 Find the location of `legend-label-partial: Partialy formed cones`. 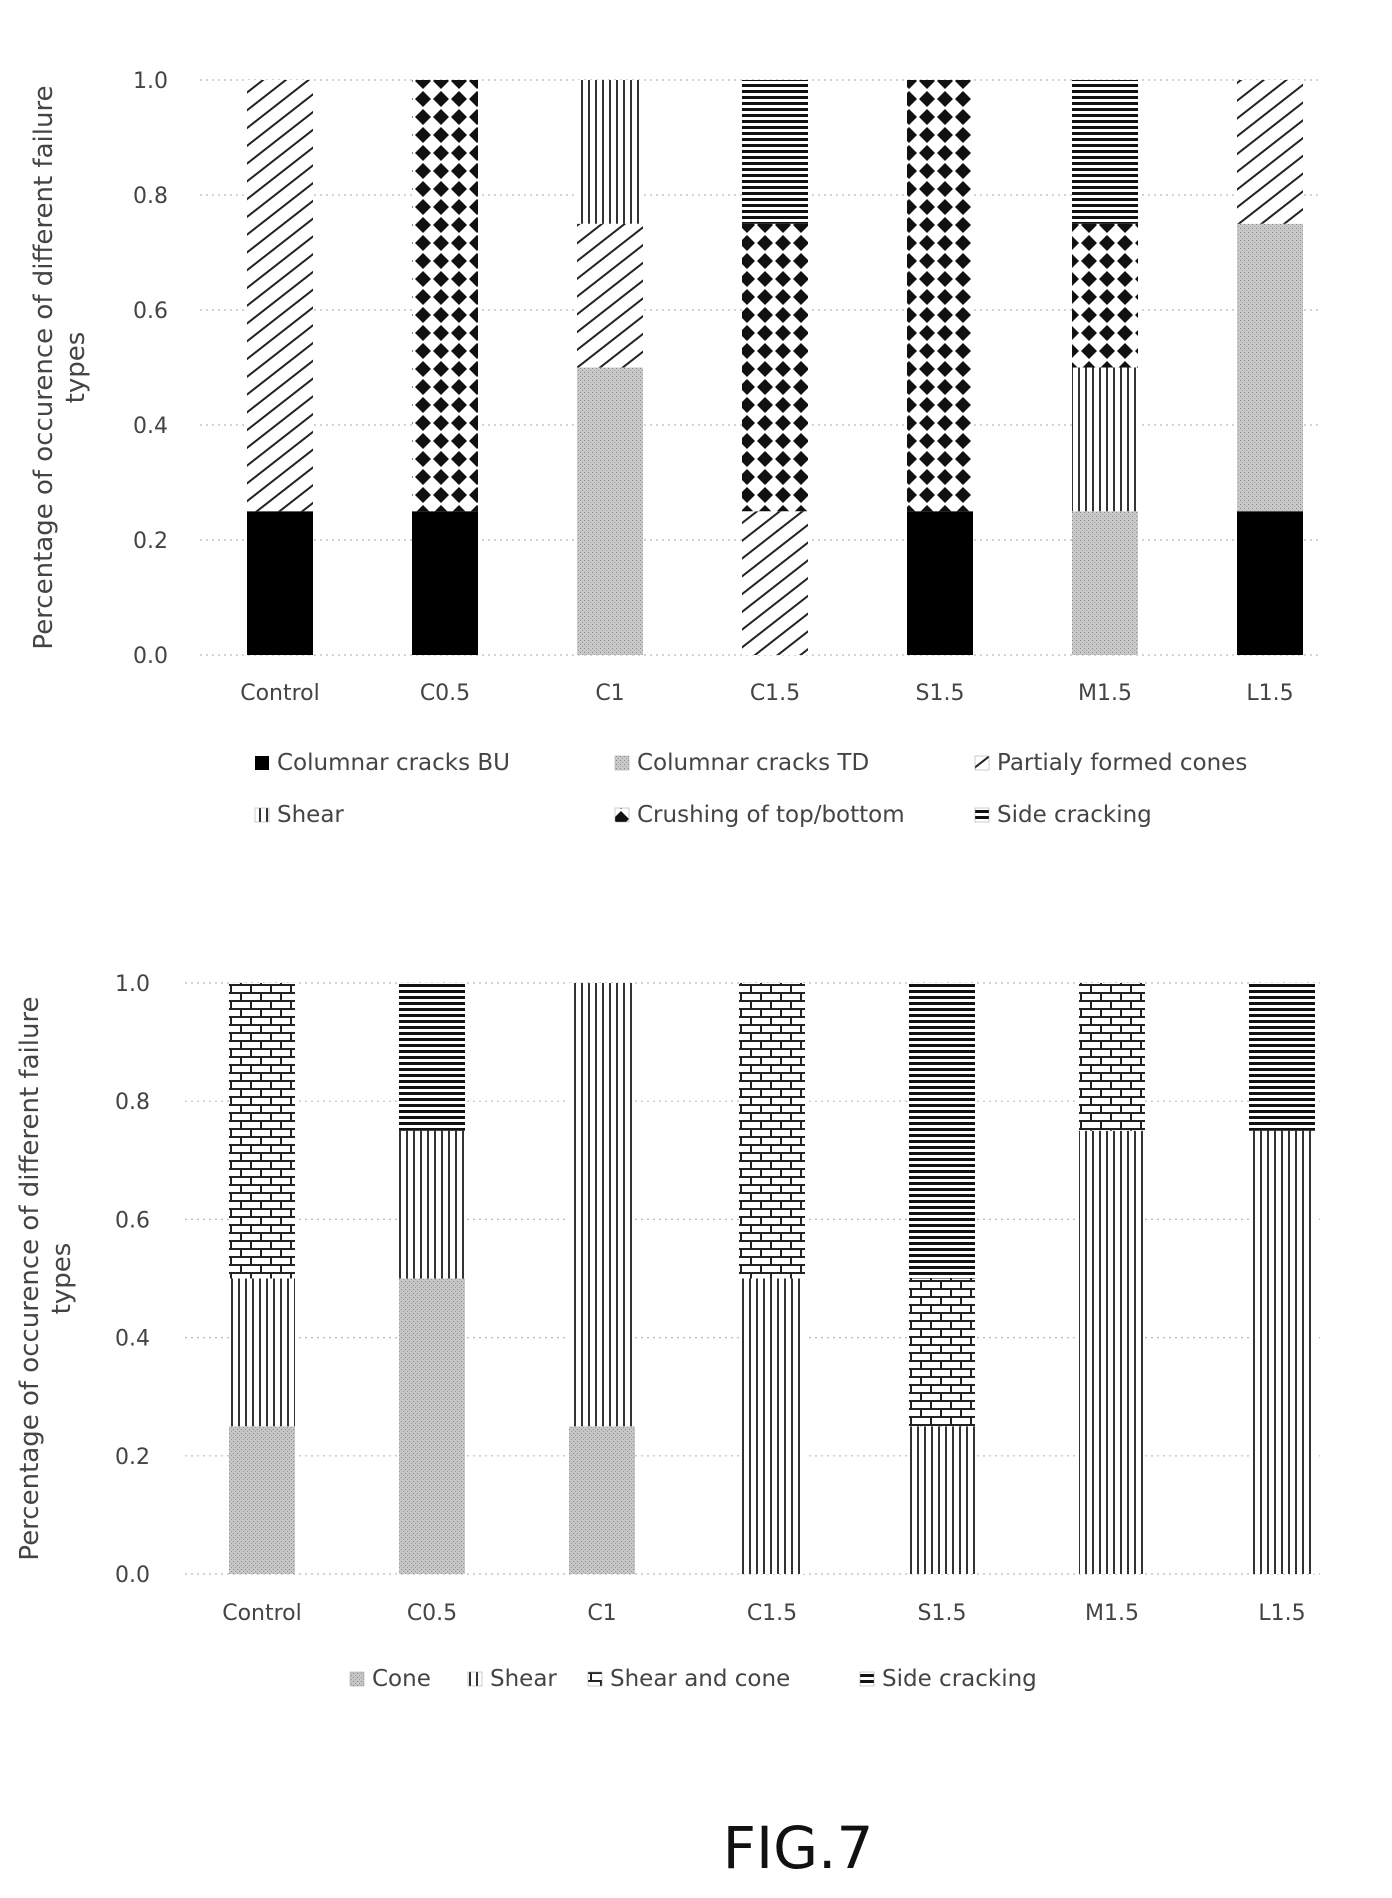

legend-label-partial: Partialy formed cones is located at coordinates (1122, 763).